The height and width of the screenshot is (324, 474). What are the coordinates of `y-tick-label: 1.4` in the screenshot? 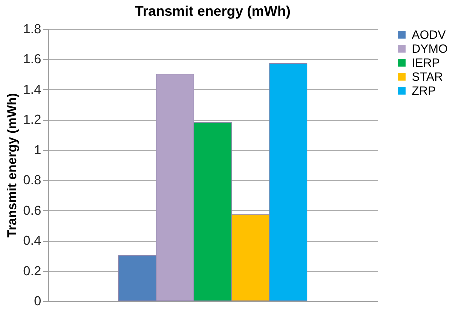 It's located at (32, 89).